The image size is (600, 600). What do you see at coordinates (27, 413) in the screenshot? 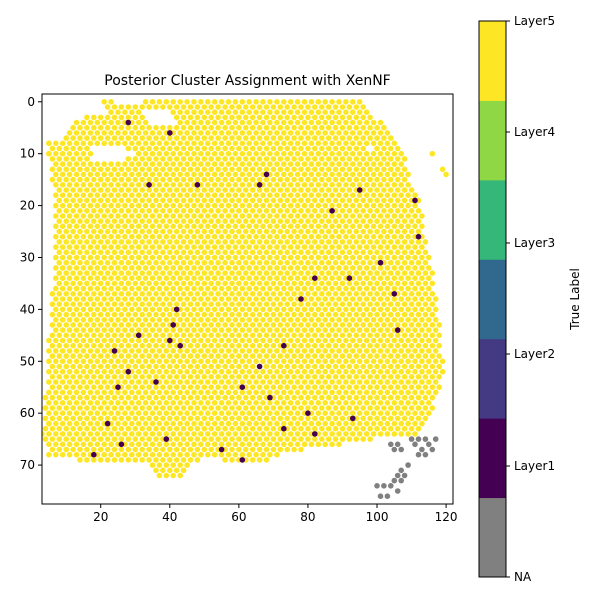
I see `y-tick-label: 60` at bounding box center [27, 413].